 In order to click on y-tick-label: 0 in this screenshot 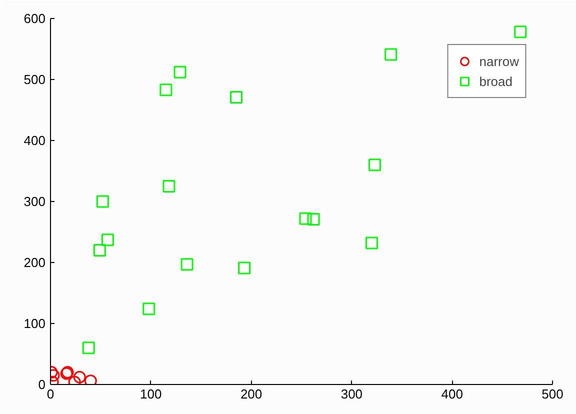, I will do `click(42, 384)`.